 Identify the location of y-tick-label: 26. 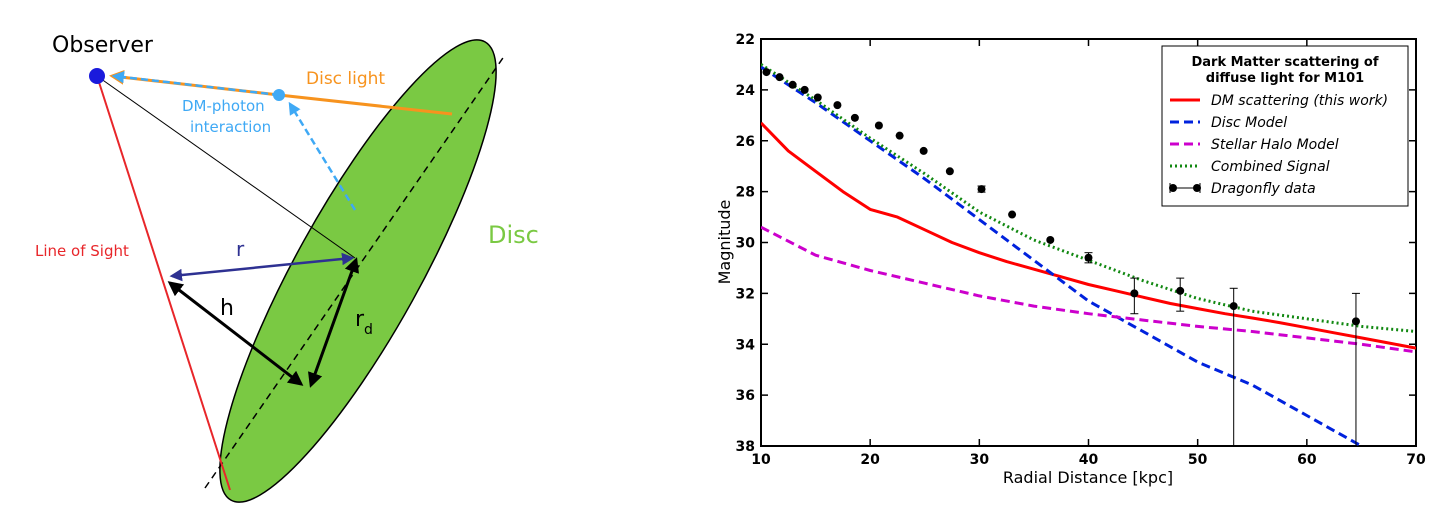
(745, 142).